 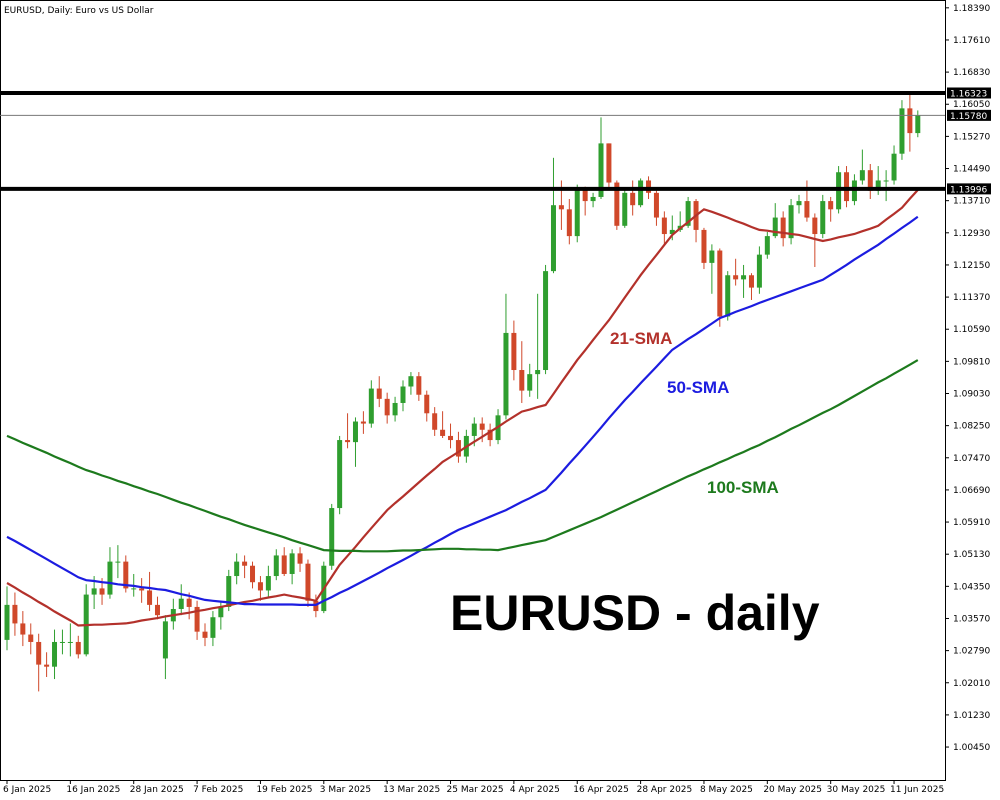 What do you see at coordinates (971, 73) in the screenshot?
I see `y-tick-label: 1.16830` at bounding box center [971, 73].